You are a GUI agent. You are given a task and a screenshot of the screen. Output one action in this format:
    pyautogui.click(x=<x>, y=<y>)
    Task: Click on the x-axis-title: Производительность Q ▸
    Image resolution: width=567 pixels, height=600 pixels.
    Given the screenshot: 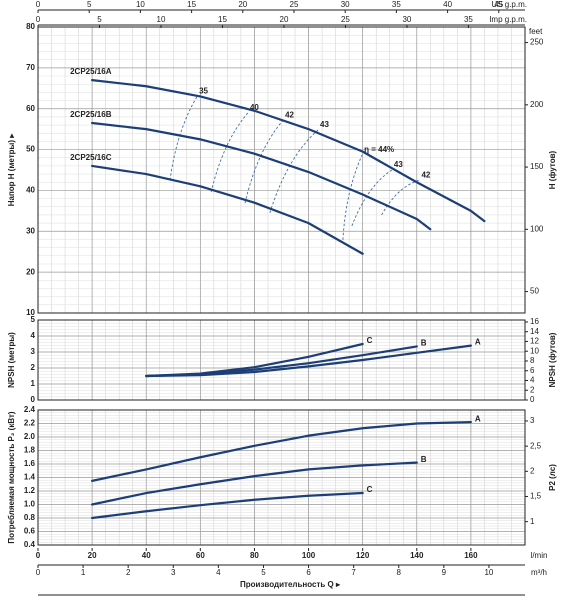 What is the action you would take?
    pyautogui.click(x=290, y=584)
    